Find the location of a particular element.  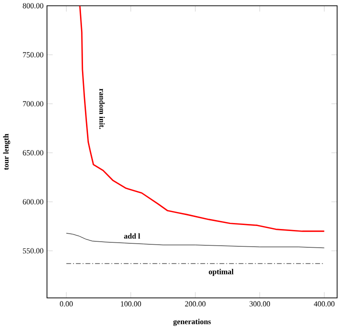

line-series is located at coordinates (195, 240).